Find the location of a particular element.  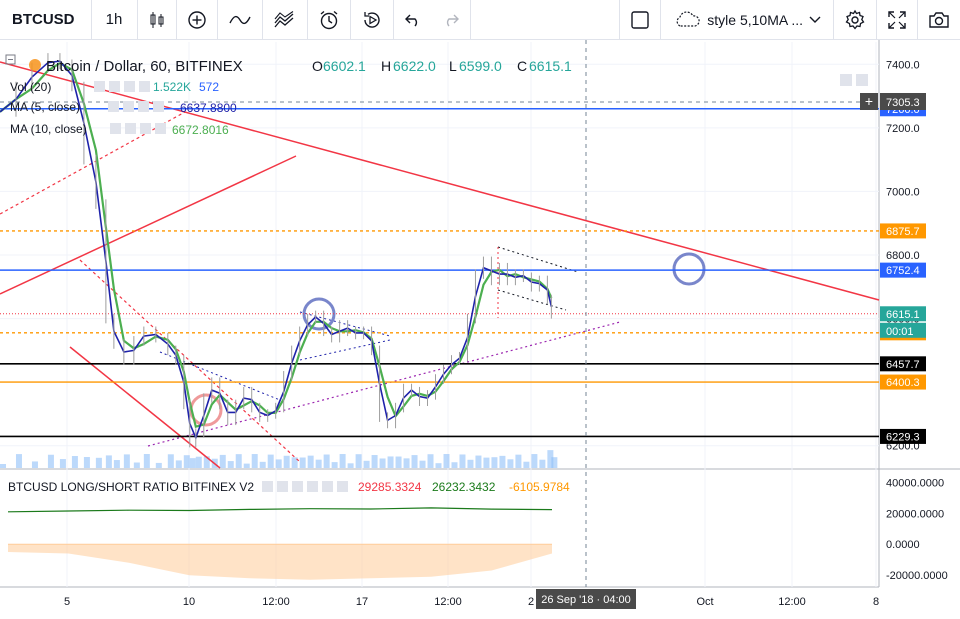

sub-axis-ticks: 40000.0000 20000.0000 0.0000 -20000.0000 is located at coordinates (917, 529).